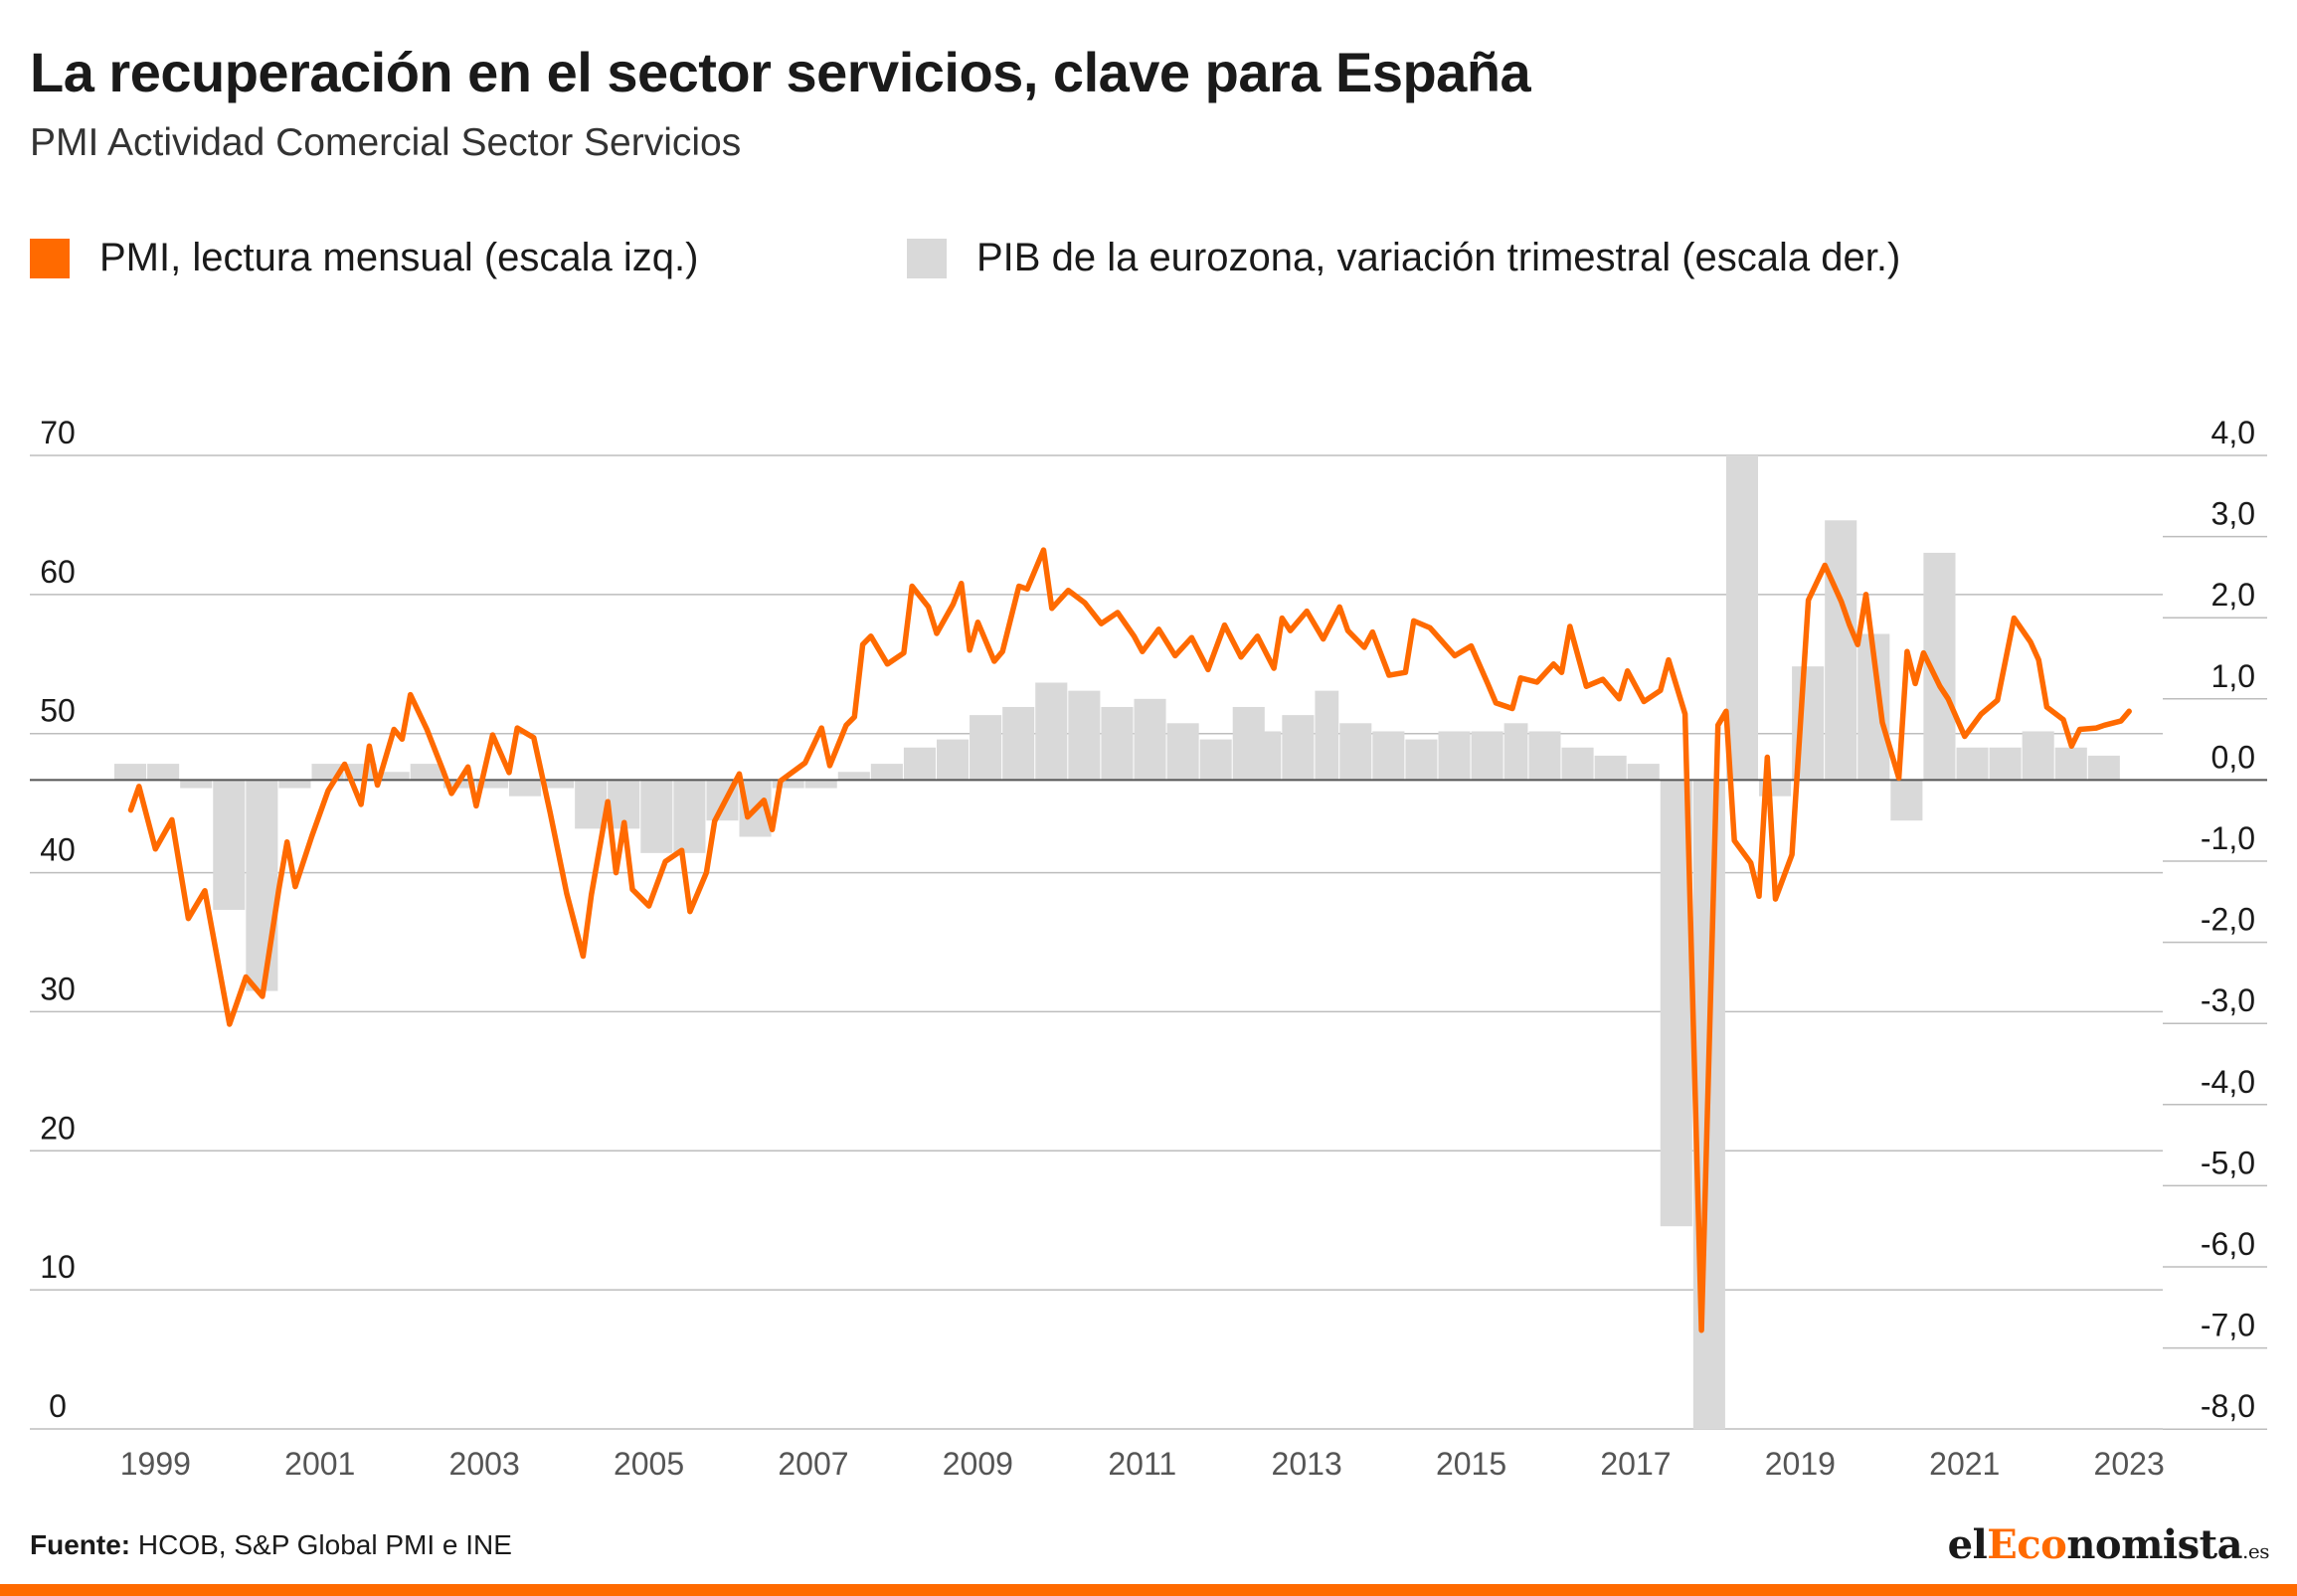  I want to click on y-left-tick-label: 40, so click(58, 850).